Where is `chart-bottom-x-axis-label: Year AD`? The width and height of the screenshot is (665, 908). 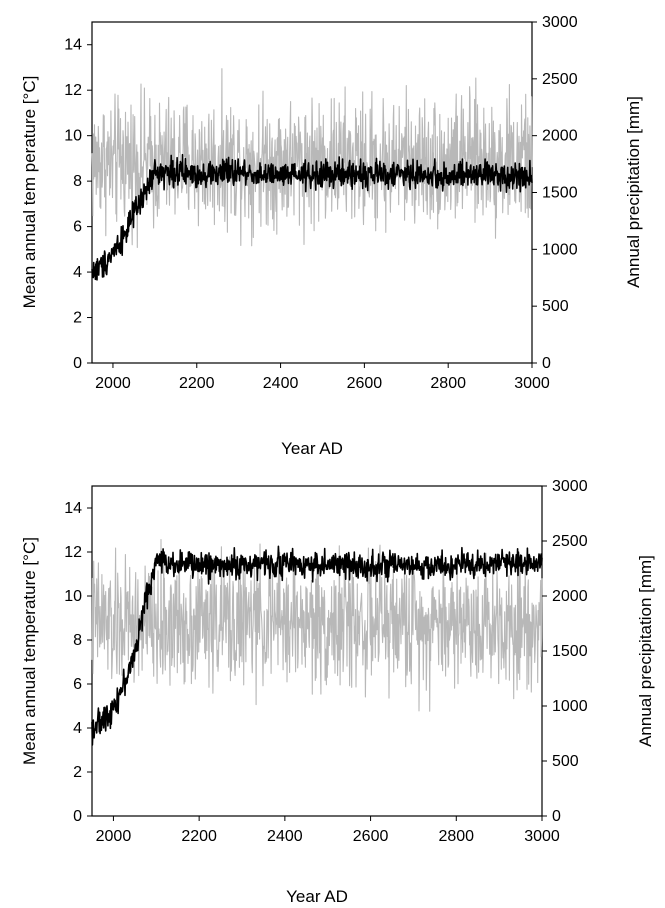
chart-bottom-x-axis-label: Year AD is located at coordinates (317, 896).